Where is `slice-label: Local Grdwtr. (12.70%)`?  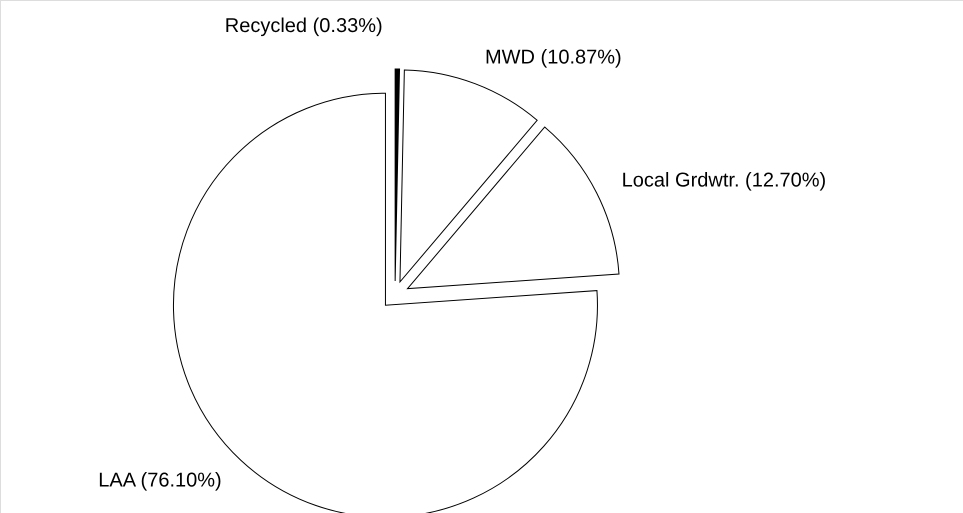
slice-label: Local Grdwtr. (12.70%) is located at coordinates (724, 180).